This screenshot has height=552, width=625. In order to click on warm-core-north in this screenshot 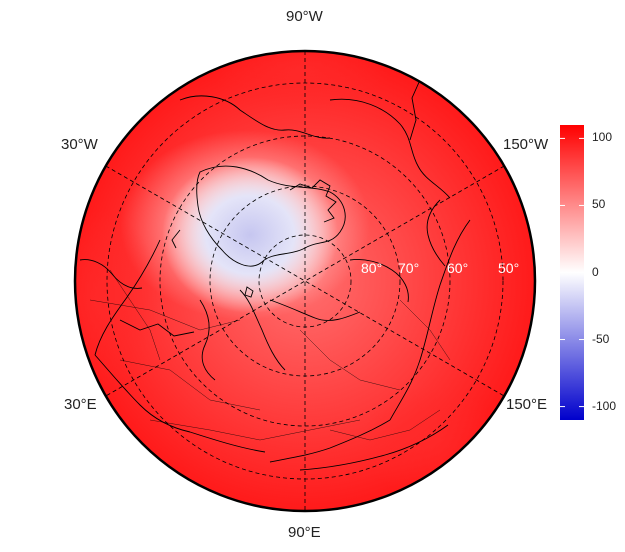, I will do `click(300, 80)`.